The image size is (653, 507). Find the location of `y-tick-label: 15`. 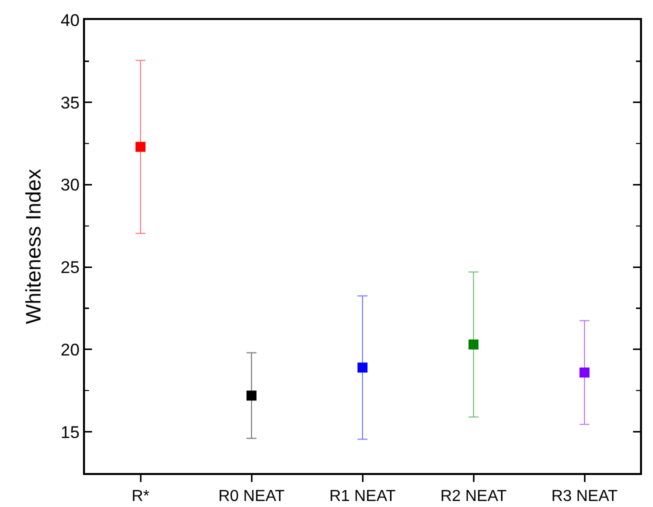

y-tick-label: 15 is located at coordinates (70, 432).